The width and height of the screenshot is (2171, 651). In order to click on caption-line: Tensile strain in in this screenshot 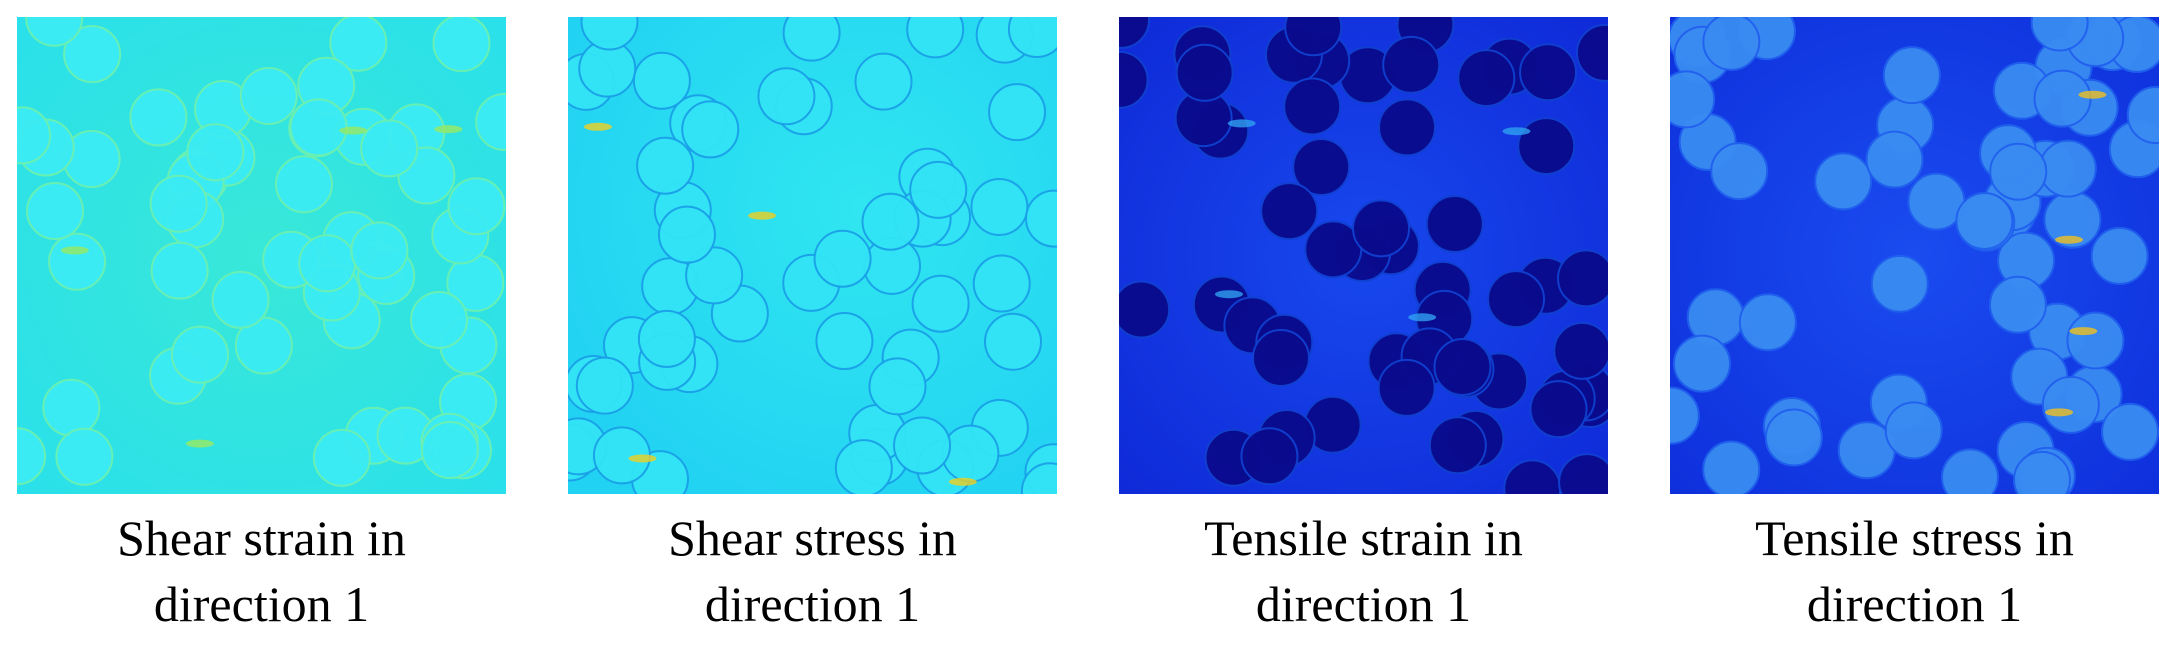, I will do `click(1363, 538)`.